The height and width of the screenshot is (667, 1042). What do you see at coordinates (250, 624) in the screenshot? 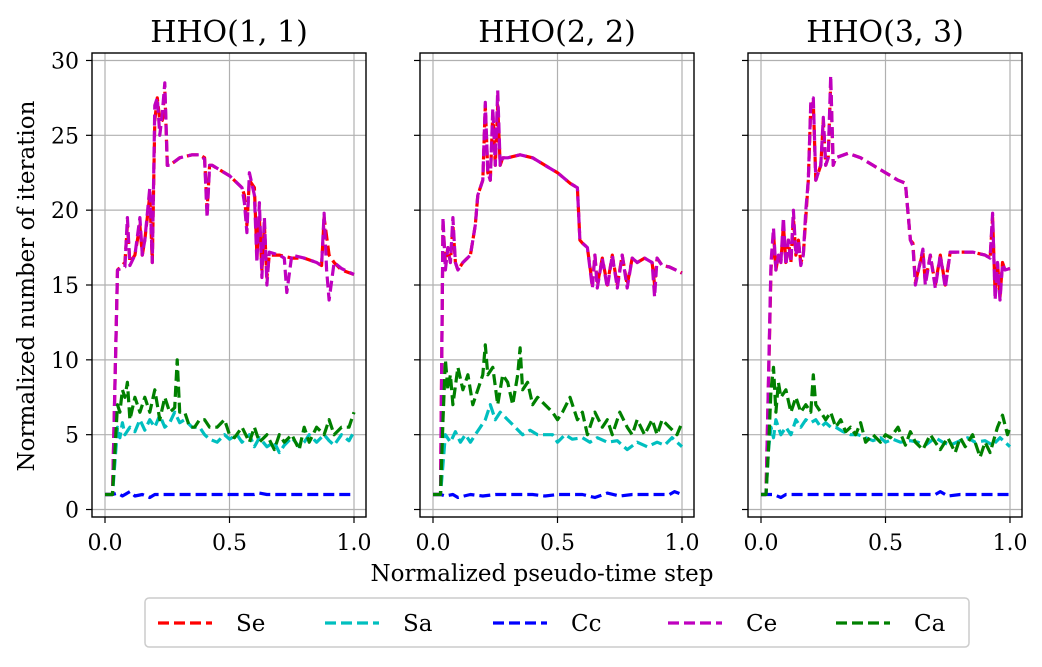
I see `legend-label-se: Se` at bounding box center [250, 624].